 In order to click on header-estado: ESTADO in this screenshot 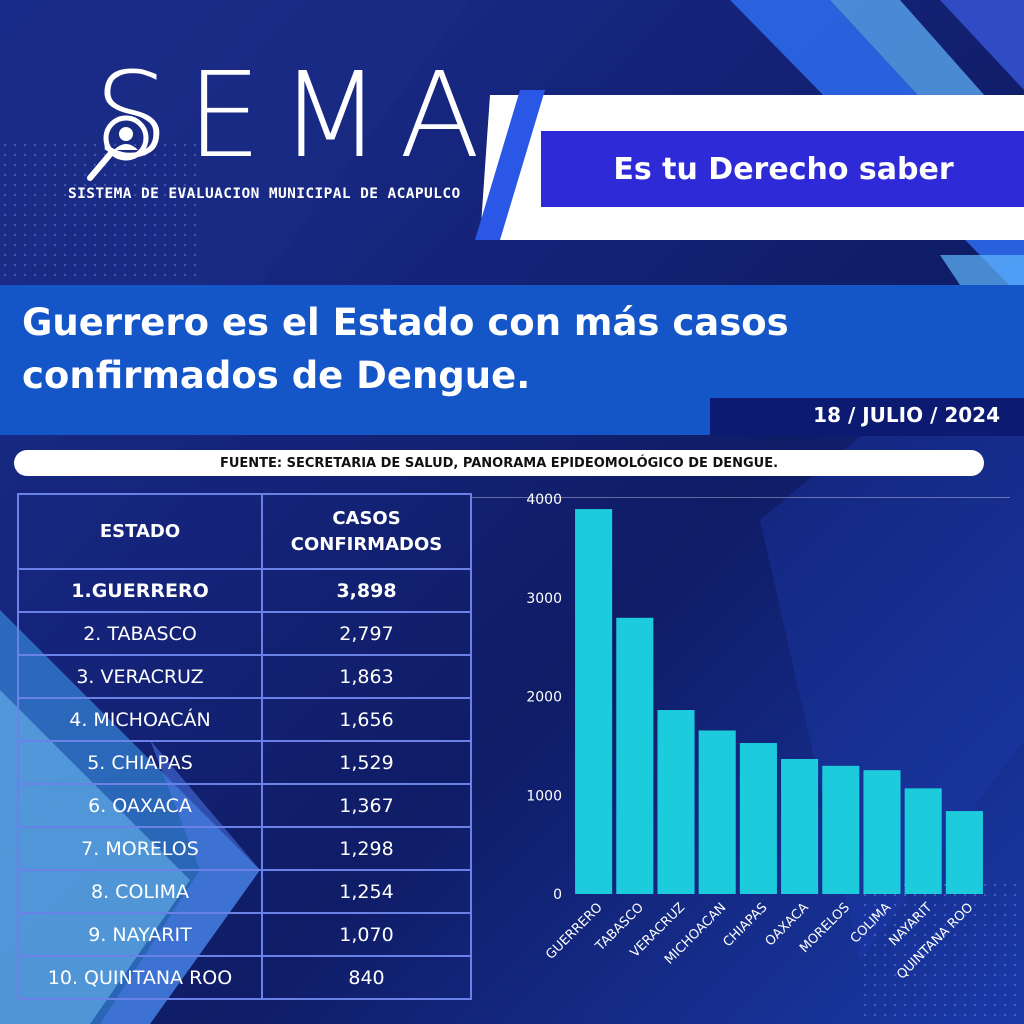, I will do `click(140, 531)`.